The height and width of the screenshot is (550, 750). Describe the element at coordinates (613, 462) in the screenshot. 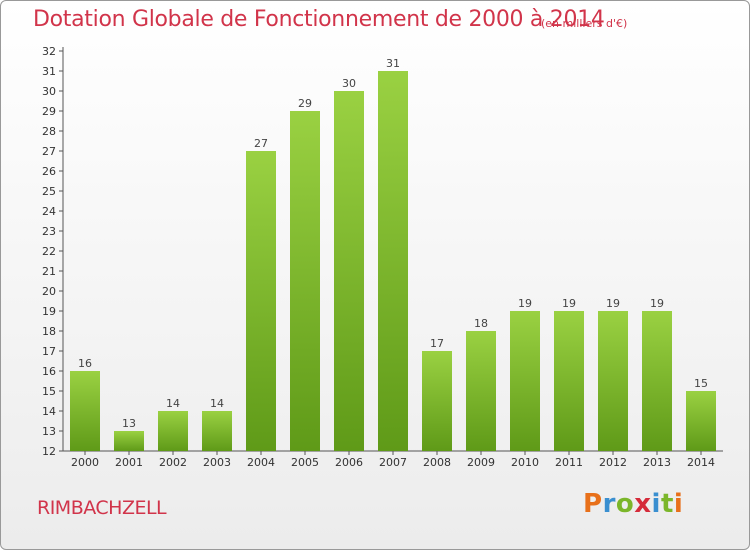

I see `x-tick-label: 2012` at that location.